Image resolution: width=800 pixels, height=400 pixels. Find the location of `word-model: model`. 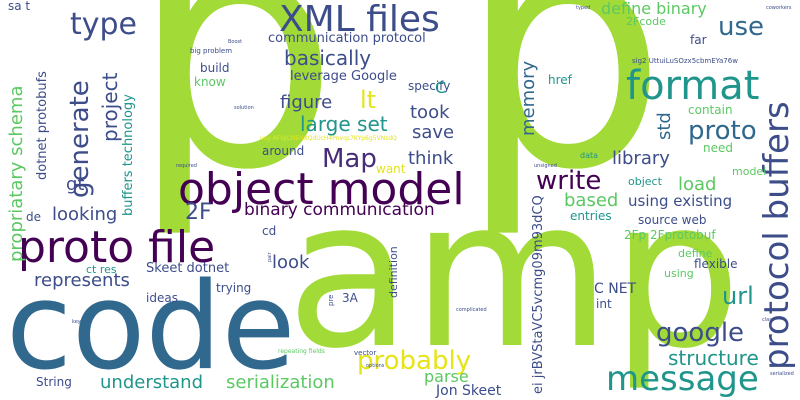

word-model: model is located at coordinates (749, 171).